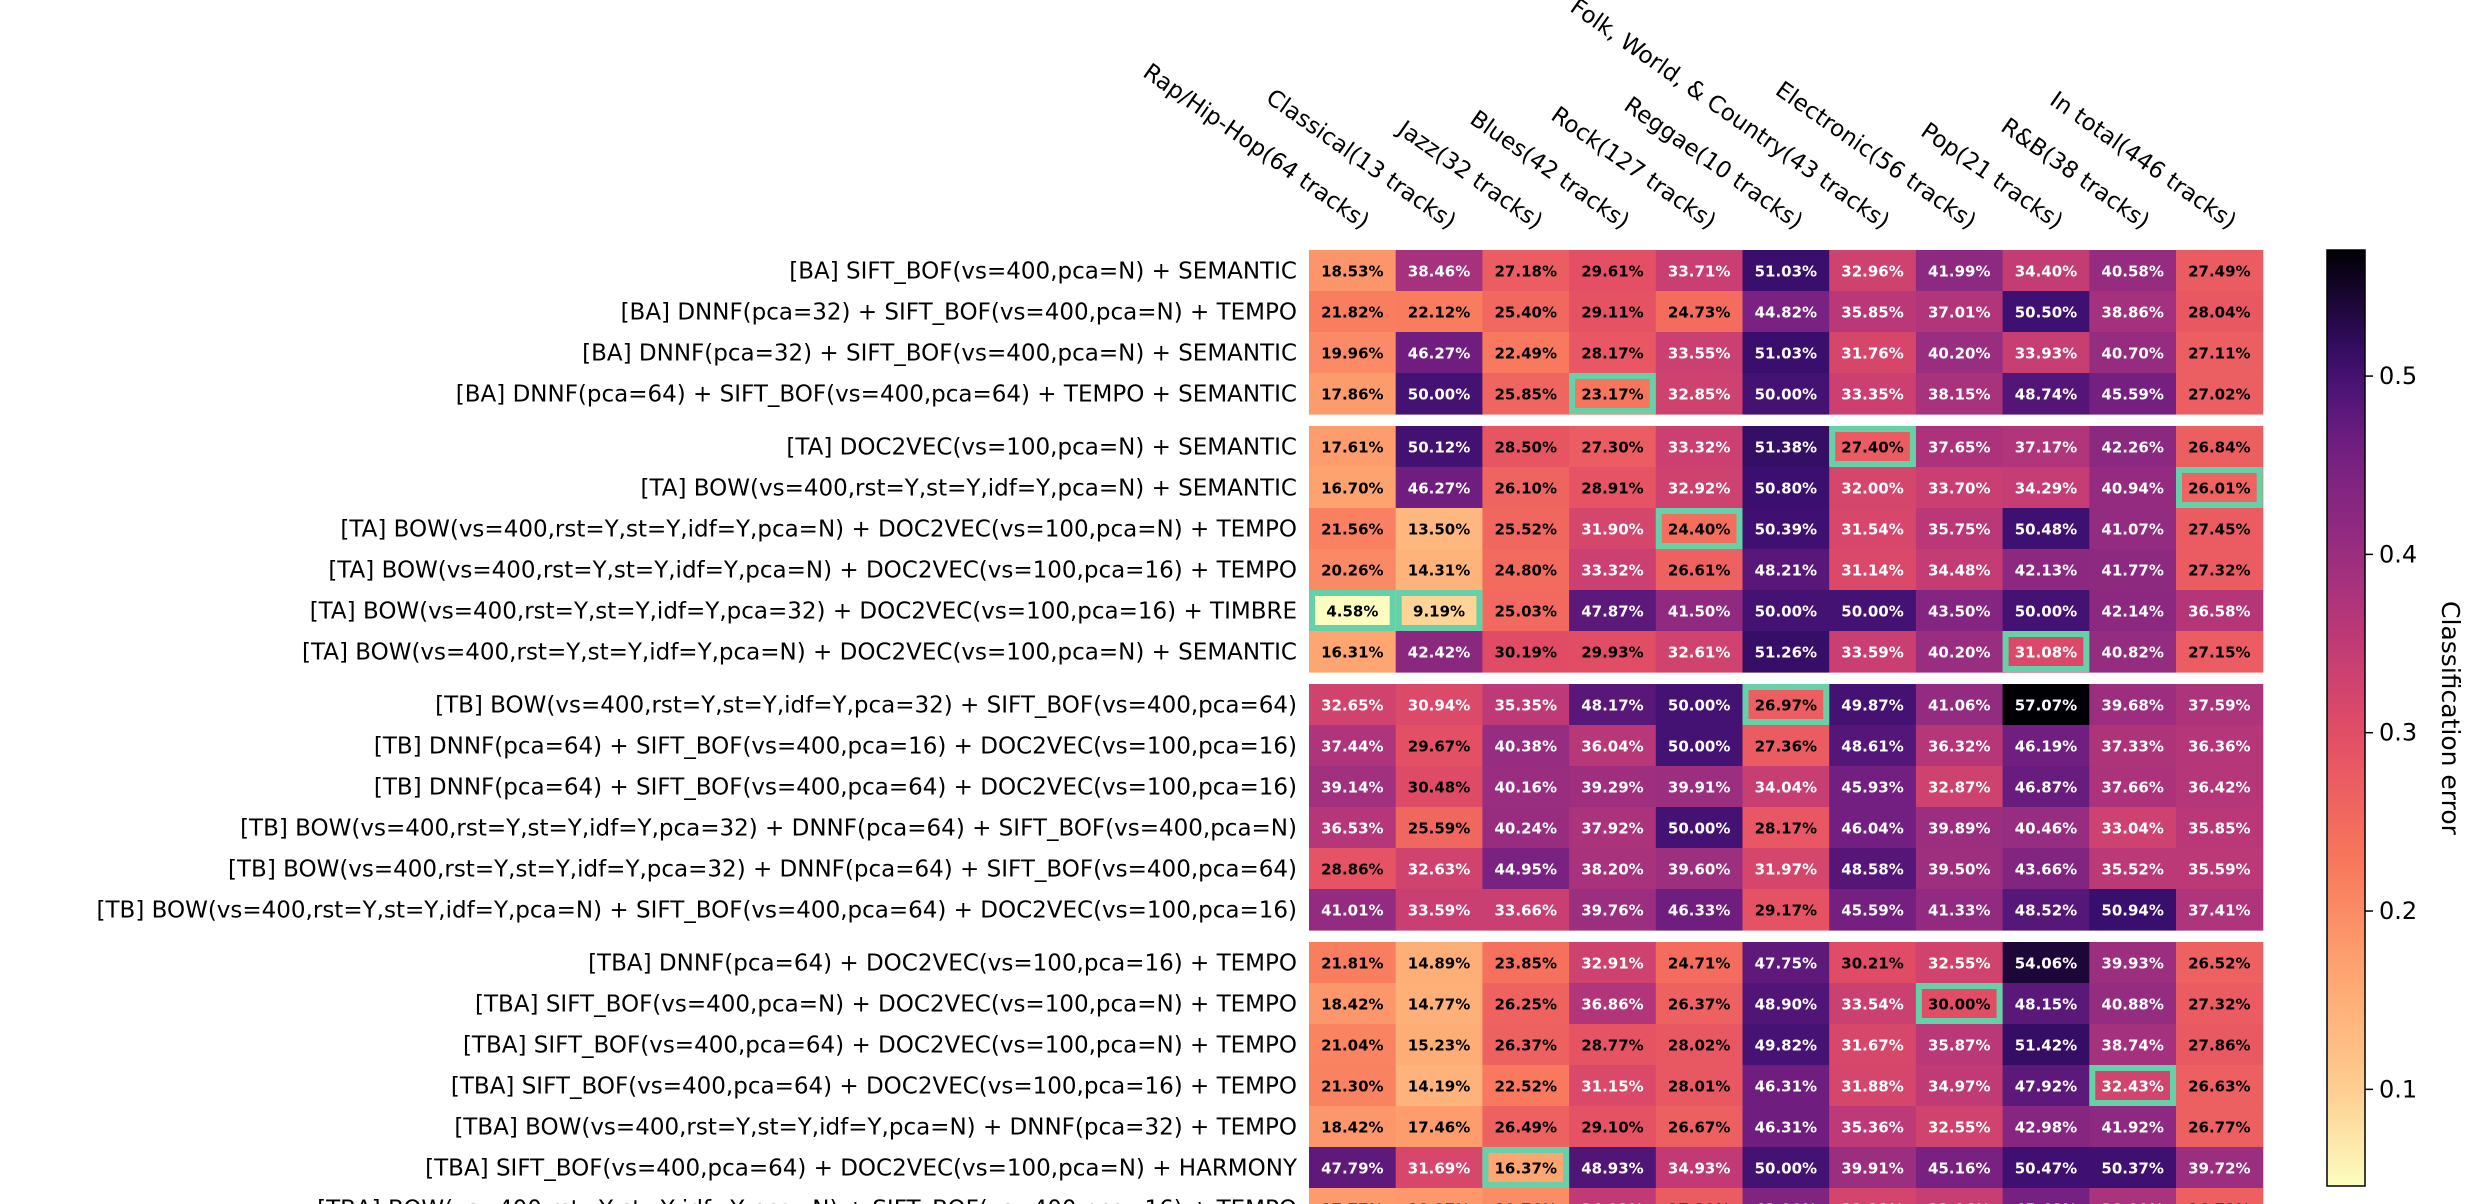 The height and width of the screenshot is (1204, 2479). Describe the element at coordinates (2219, 354) in the screenshot. I see `cell-value-label: 27.11%` at that location.